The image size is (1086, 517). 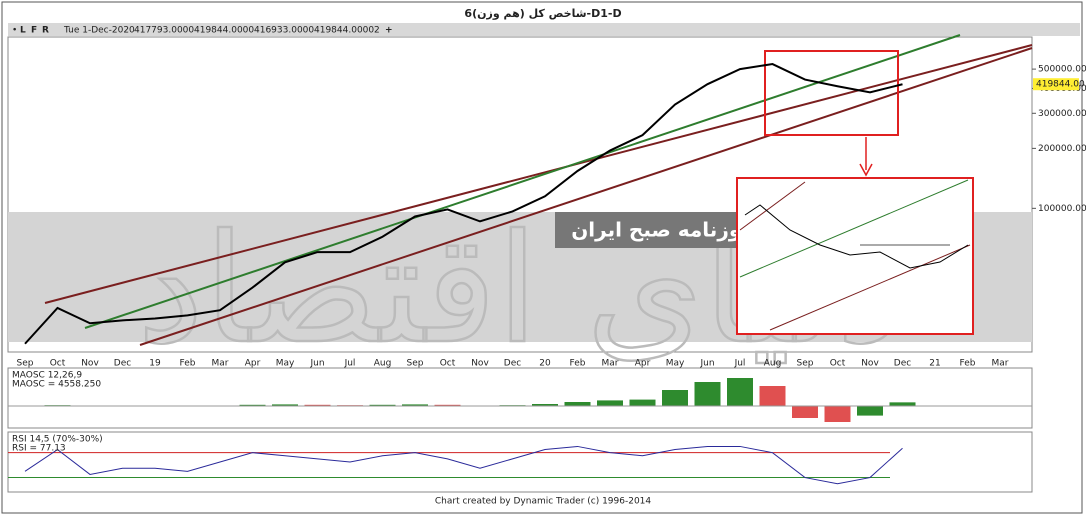 I want to click on last-price-label: 419844.00, so click(x=1060, y=85).